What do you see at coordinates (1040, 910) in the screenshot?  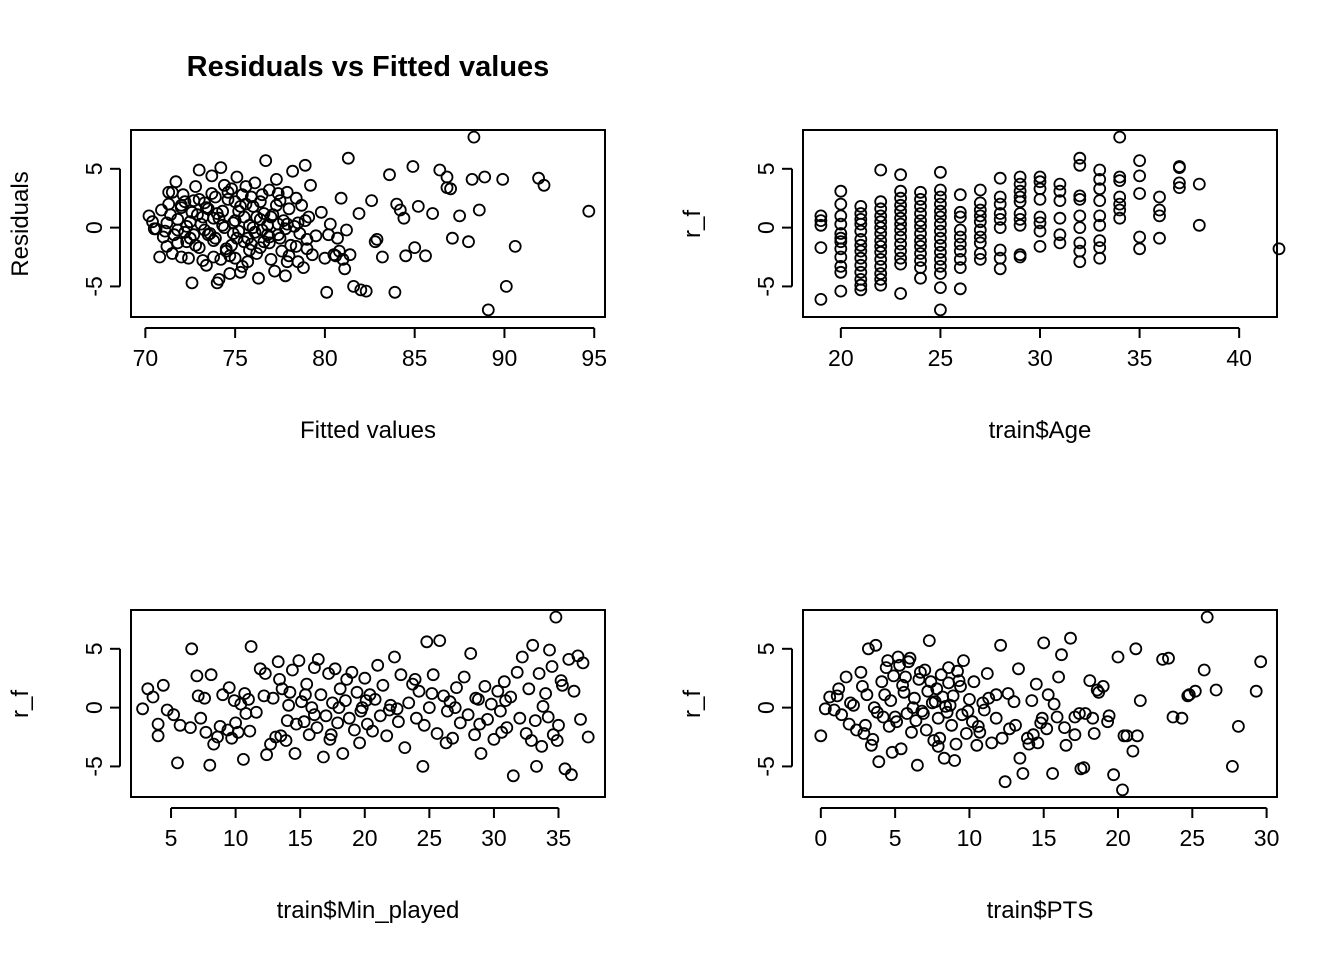 I see `x-axis-label: train$PTS` at bounding box center [1040, 910].